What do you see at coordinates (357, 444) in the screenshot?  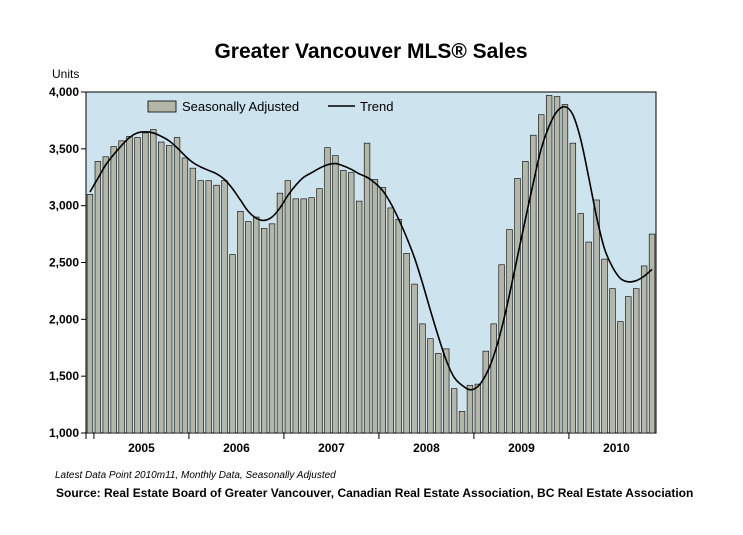 I see `x-axis: 2005 2006 2007 2008 2009 2010` at bounding box center [357, 444].